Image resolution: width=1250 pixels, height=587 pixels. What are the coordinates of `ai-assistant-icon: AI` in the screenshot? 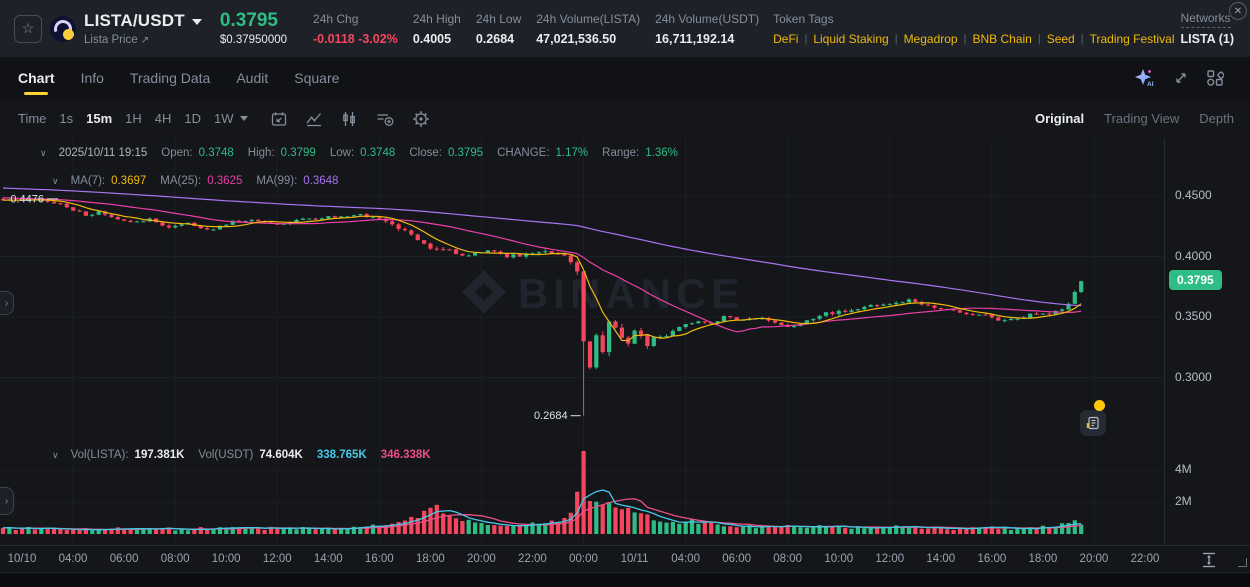 It's located at (1145, 78).